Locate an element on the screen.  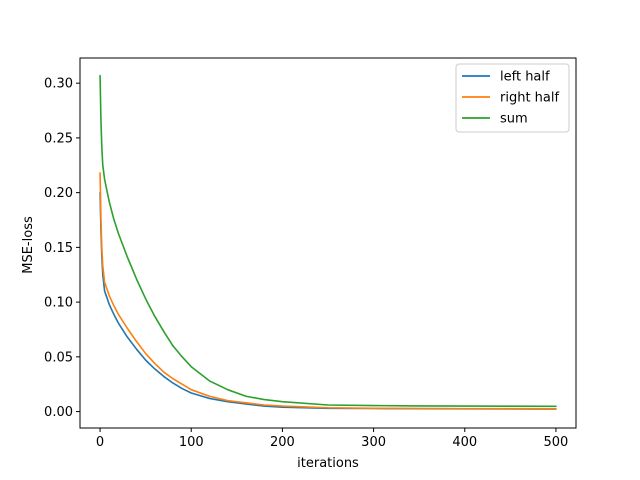
legend-entry: right half is located at coordinates (529, 98).